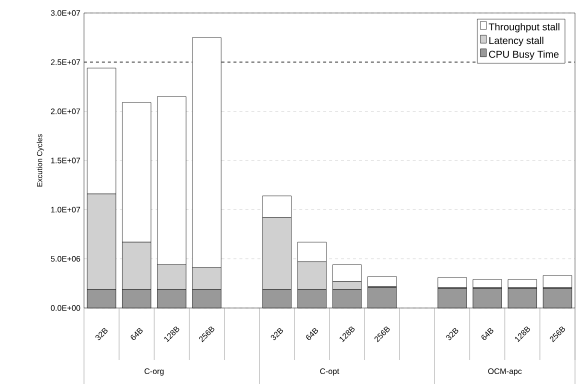  What do you see at coordinates (524, 27) in the screenshot?
I see `legend-label: Throughput stall` at bounding box center [524, 27].